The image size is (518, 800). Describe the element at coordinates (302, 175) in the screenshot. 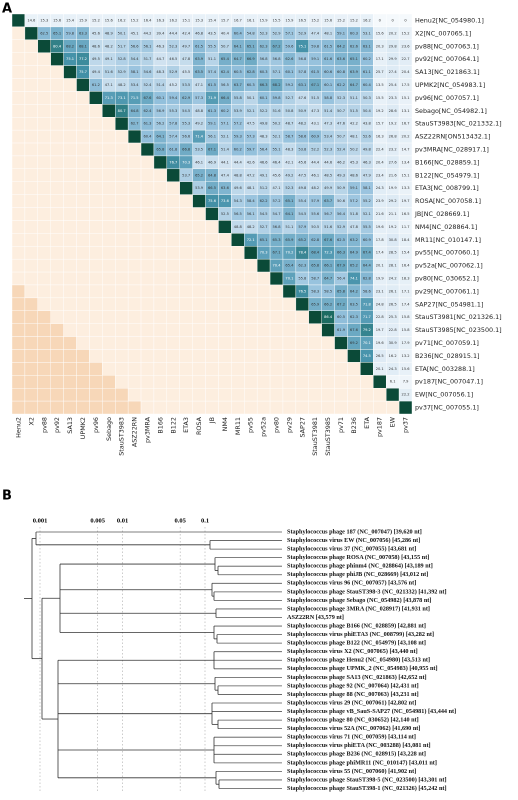

I see `cell-label: 47.5` at that location.